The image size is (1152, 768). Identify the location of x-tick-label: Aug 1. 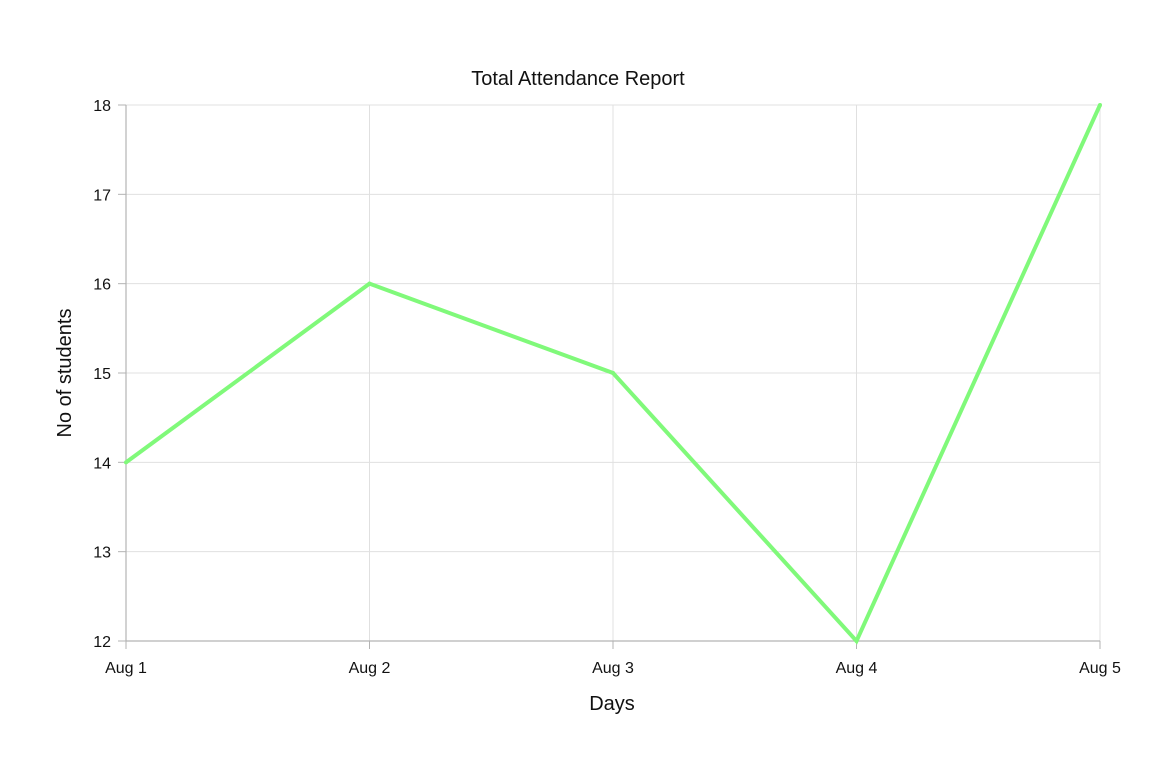
(126, 668).